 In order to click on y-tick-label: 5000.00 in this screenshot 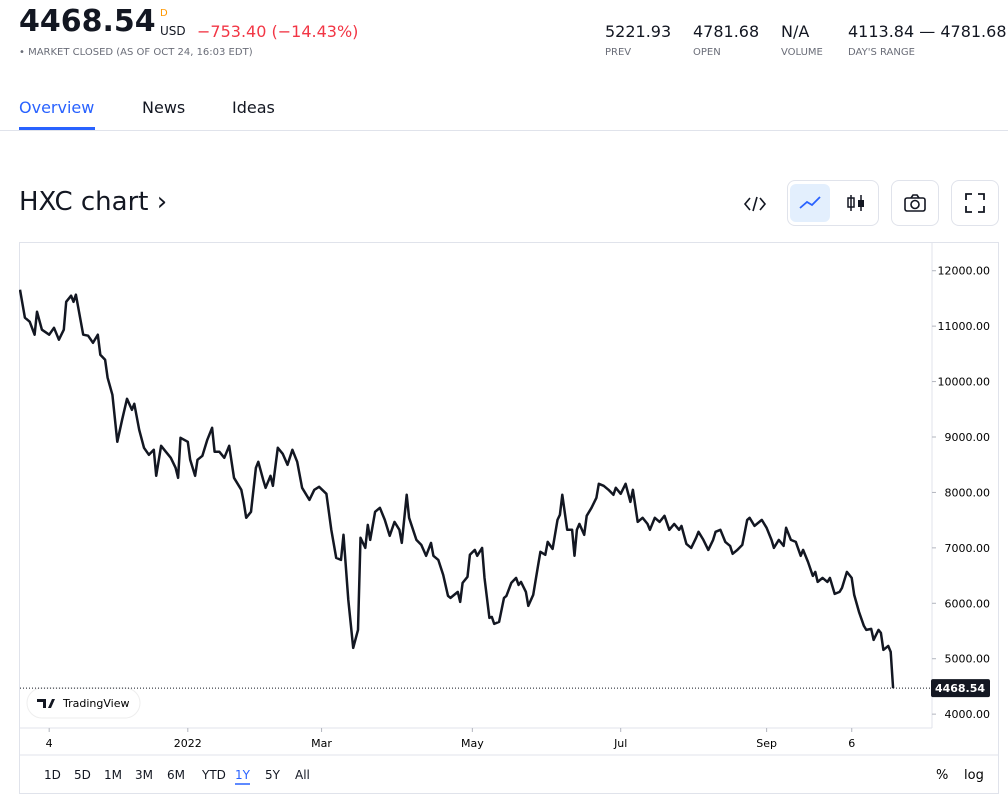, I will do `click(968, 659)`.